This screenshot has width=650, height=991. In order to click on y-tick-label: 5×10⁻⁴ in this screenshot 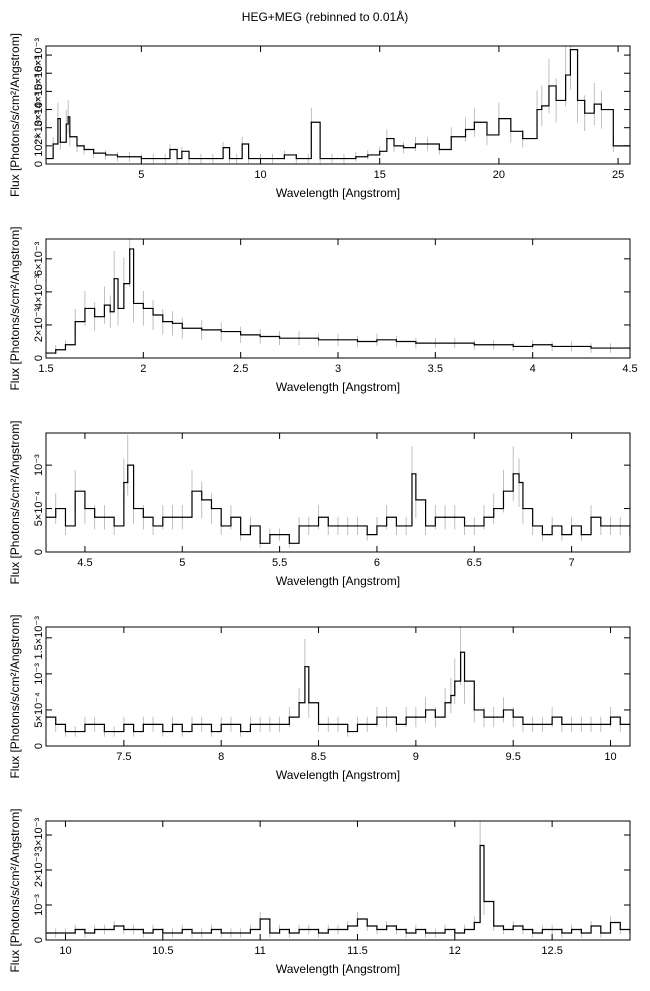, I will do `click(39, 509)`.